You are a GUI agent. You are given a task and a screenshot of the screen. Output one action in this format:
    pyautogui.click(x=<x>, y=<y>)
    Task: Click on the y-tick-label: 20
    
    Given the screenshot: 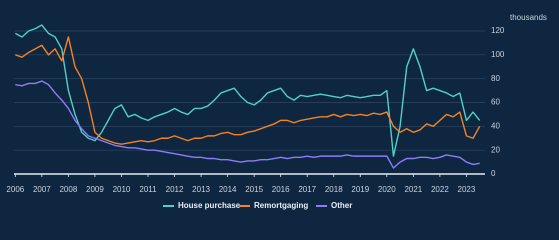 What is the action you would take?
    pyautogui.click(x=495, y=149)
    